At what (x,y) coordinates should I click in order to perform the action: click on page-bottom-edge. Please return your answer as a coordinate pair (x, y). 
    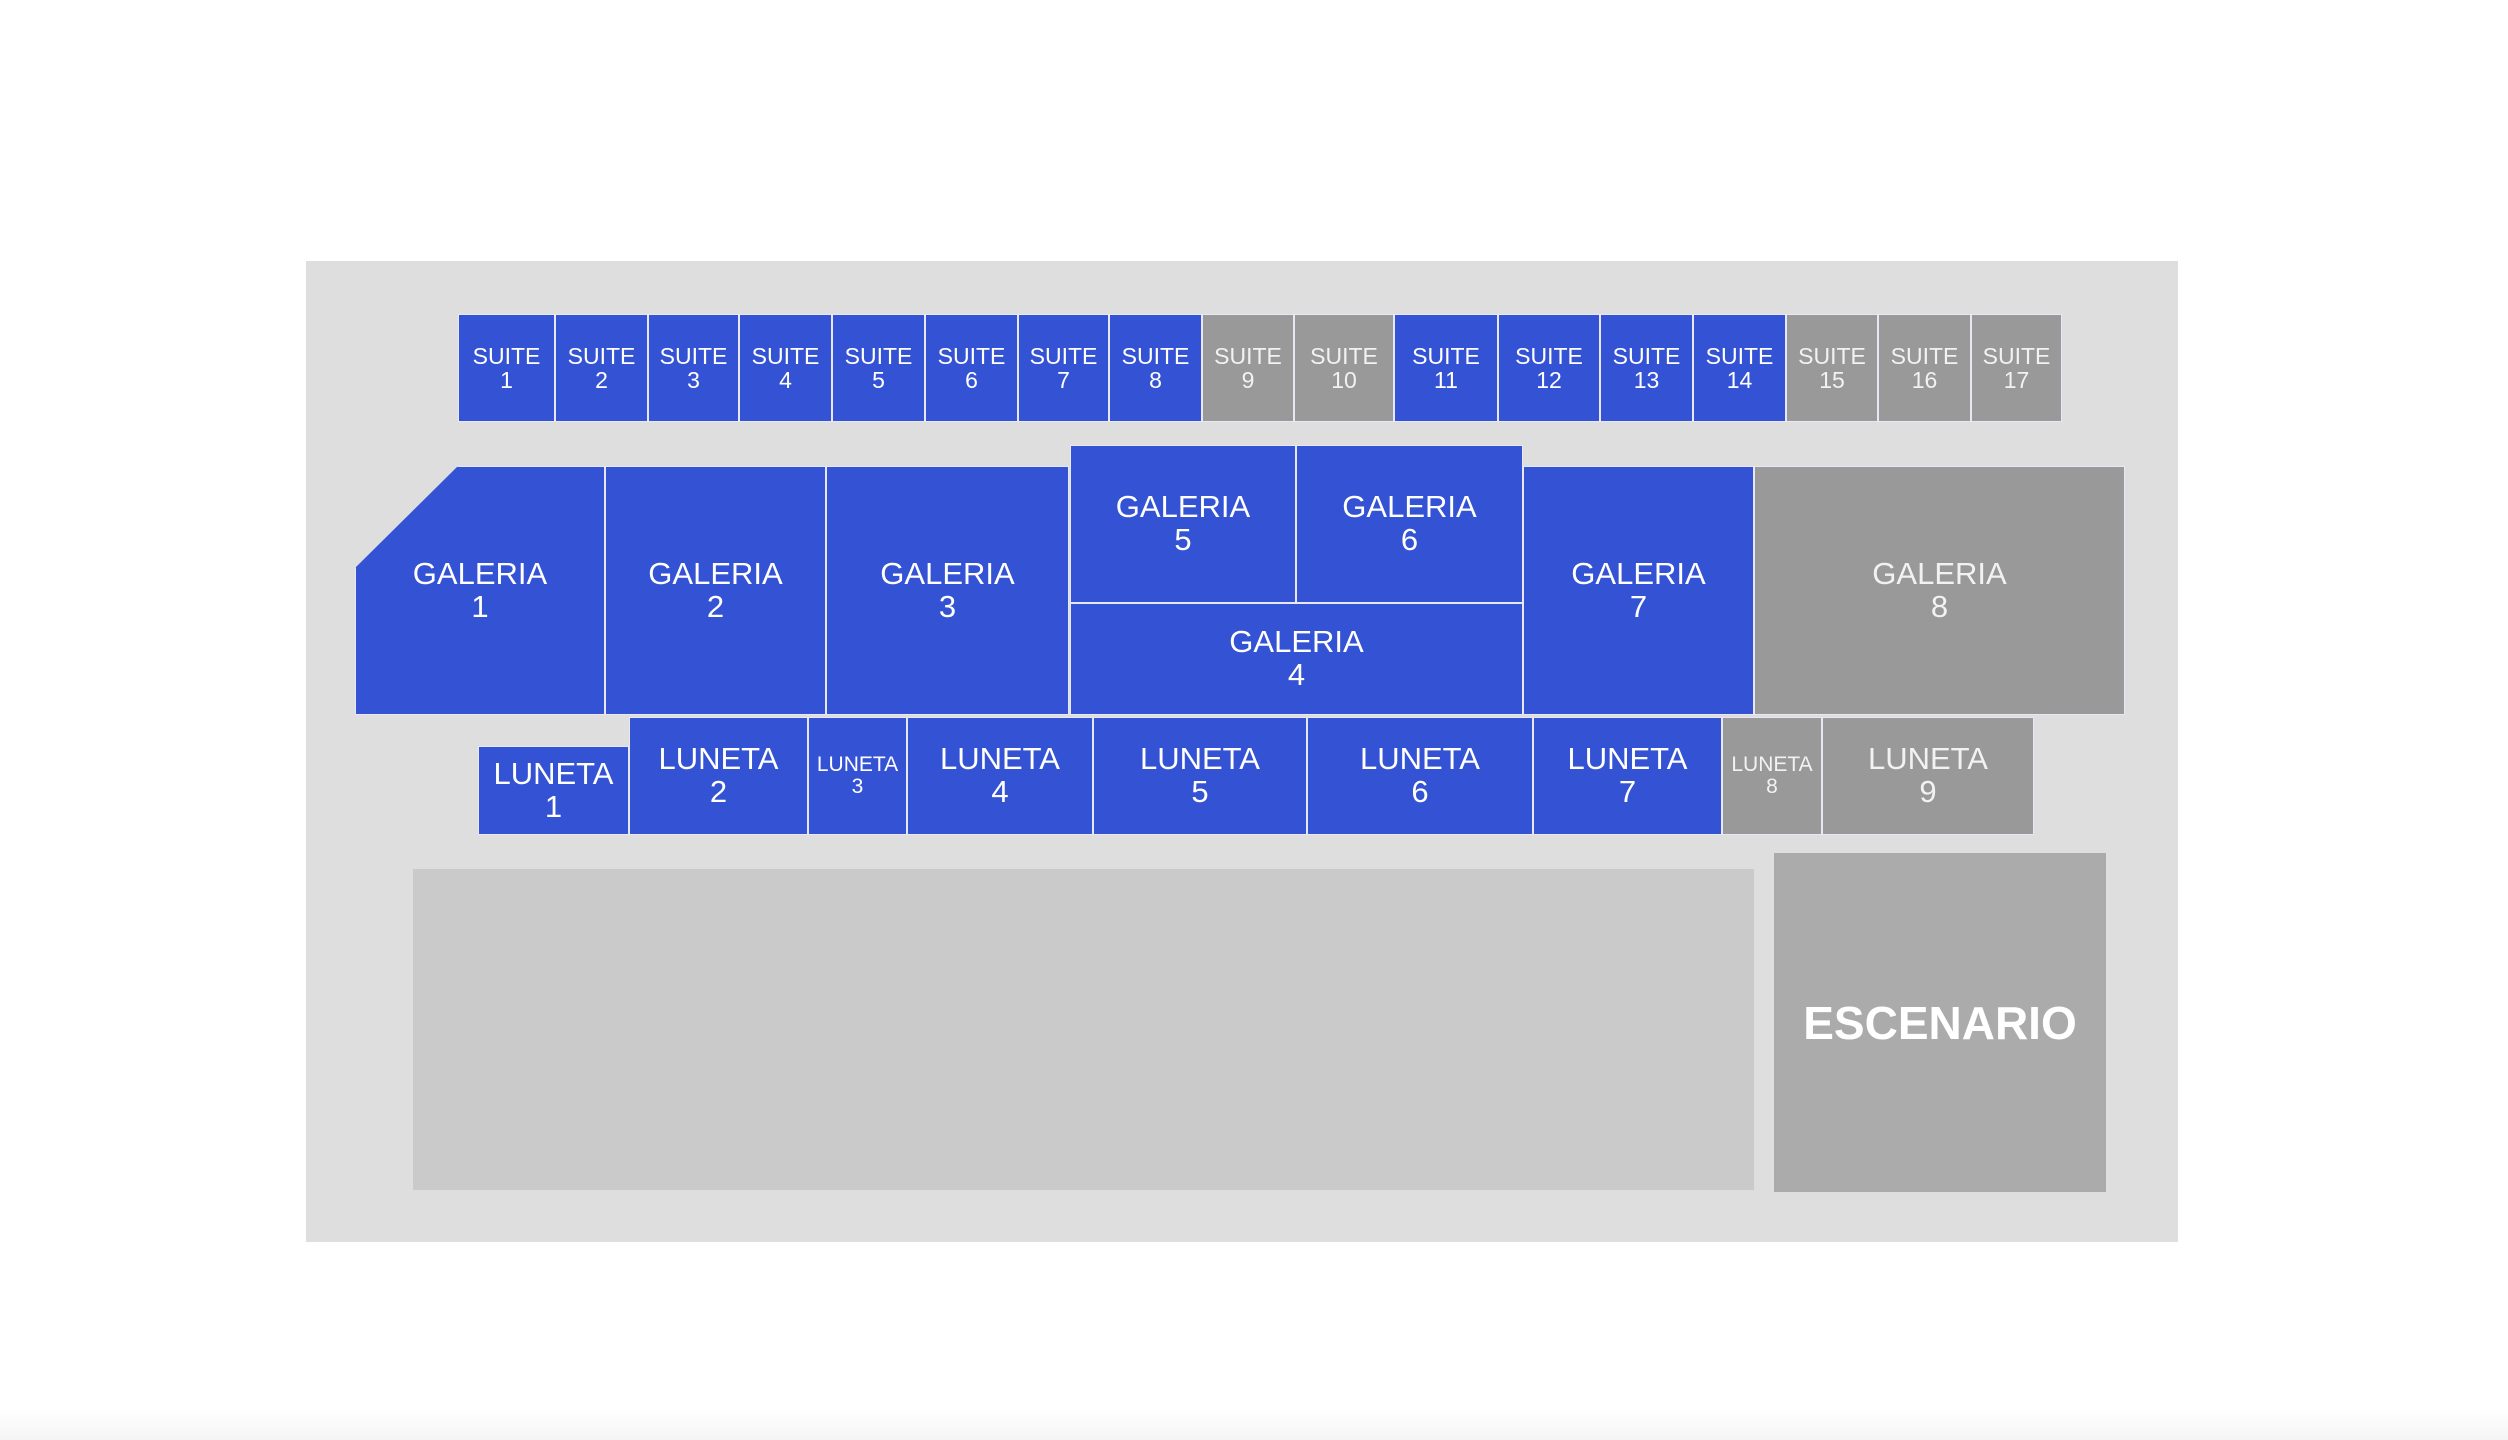
    Looking at the image, I should click on (1254, 1425).